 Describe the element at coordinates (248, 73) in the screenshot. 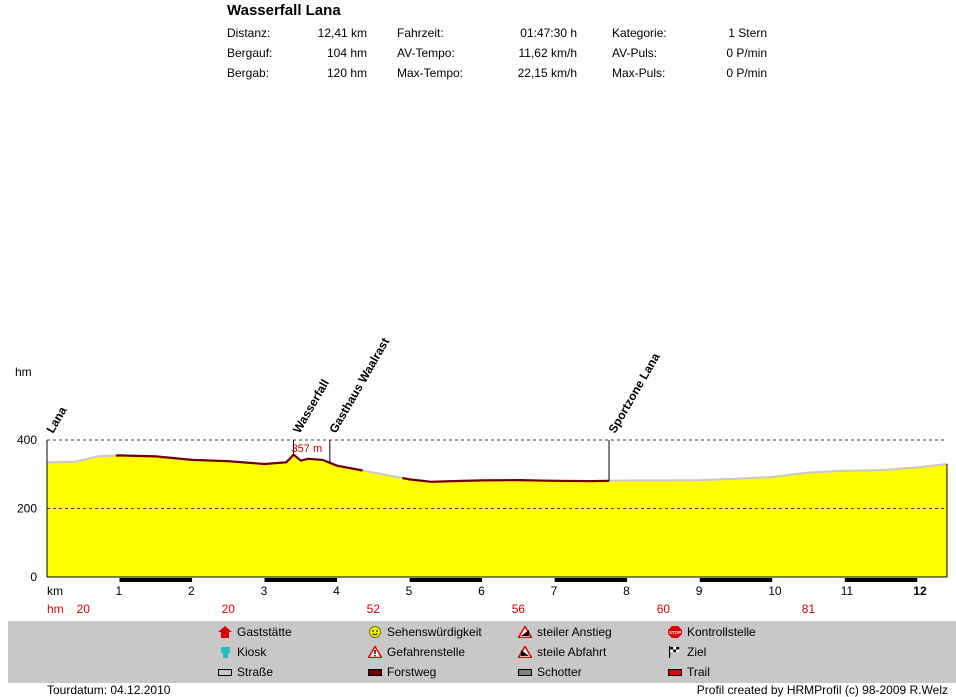

I see `stat-label: Bergab:` at that location.